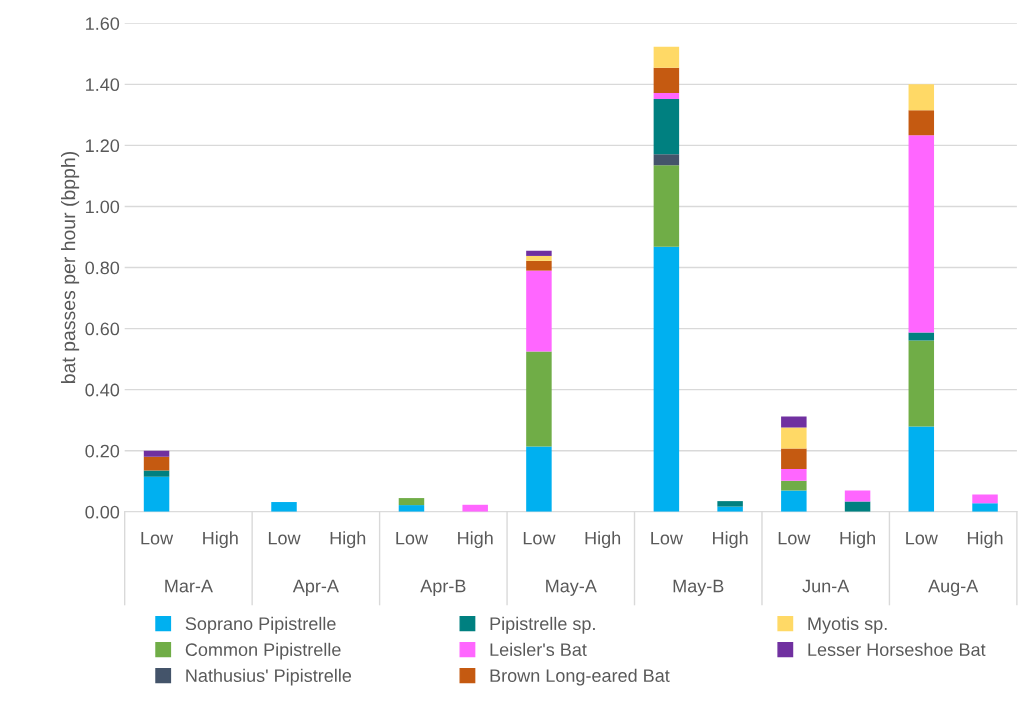 This screenshot has width=1022, height=727. Describe the element at coordinates (189, 586) in the screenshot. I see `text: Mar-A` at that location.